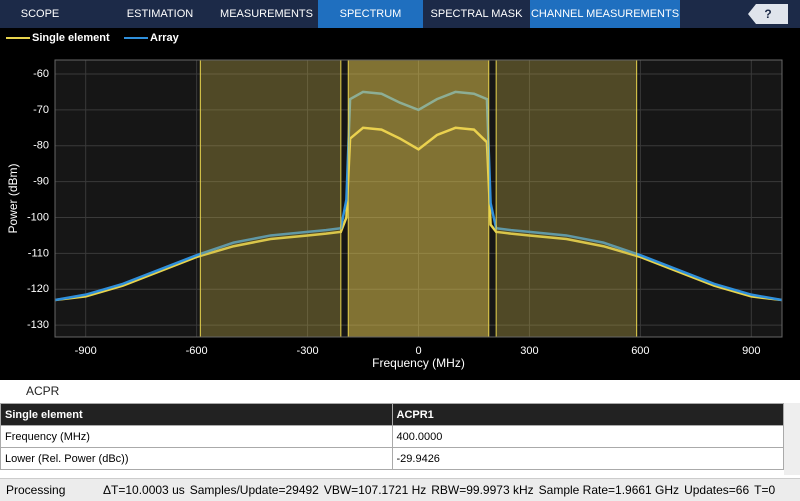 Image resolution: width=800 pixels, height=501 pixels. What do you see at coordinates (529, 351) in the screenshot?
I see `x-tick-label: 300` at bounding box center [529, 351].